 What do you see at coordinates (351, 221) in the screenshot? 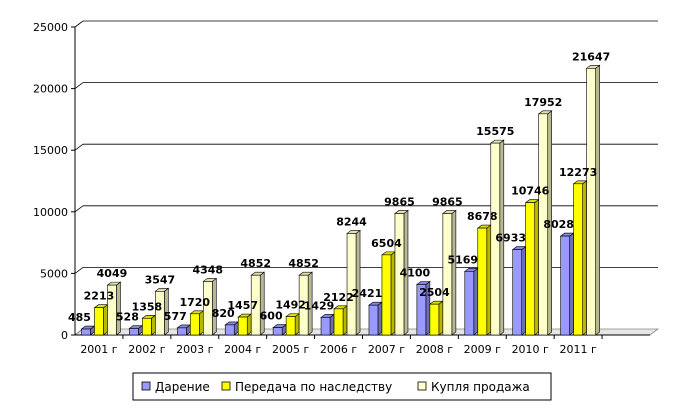
I see `data-label: 8244` at bounding box center [351, 221].